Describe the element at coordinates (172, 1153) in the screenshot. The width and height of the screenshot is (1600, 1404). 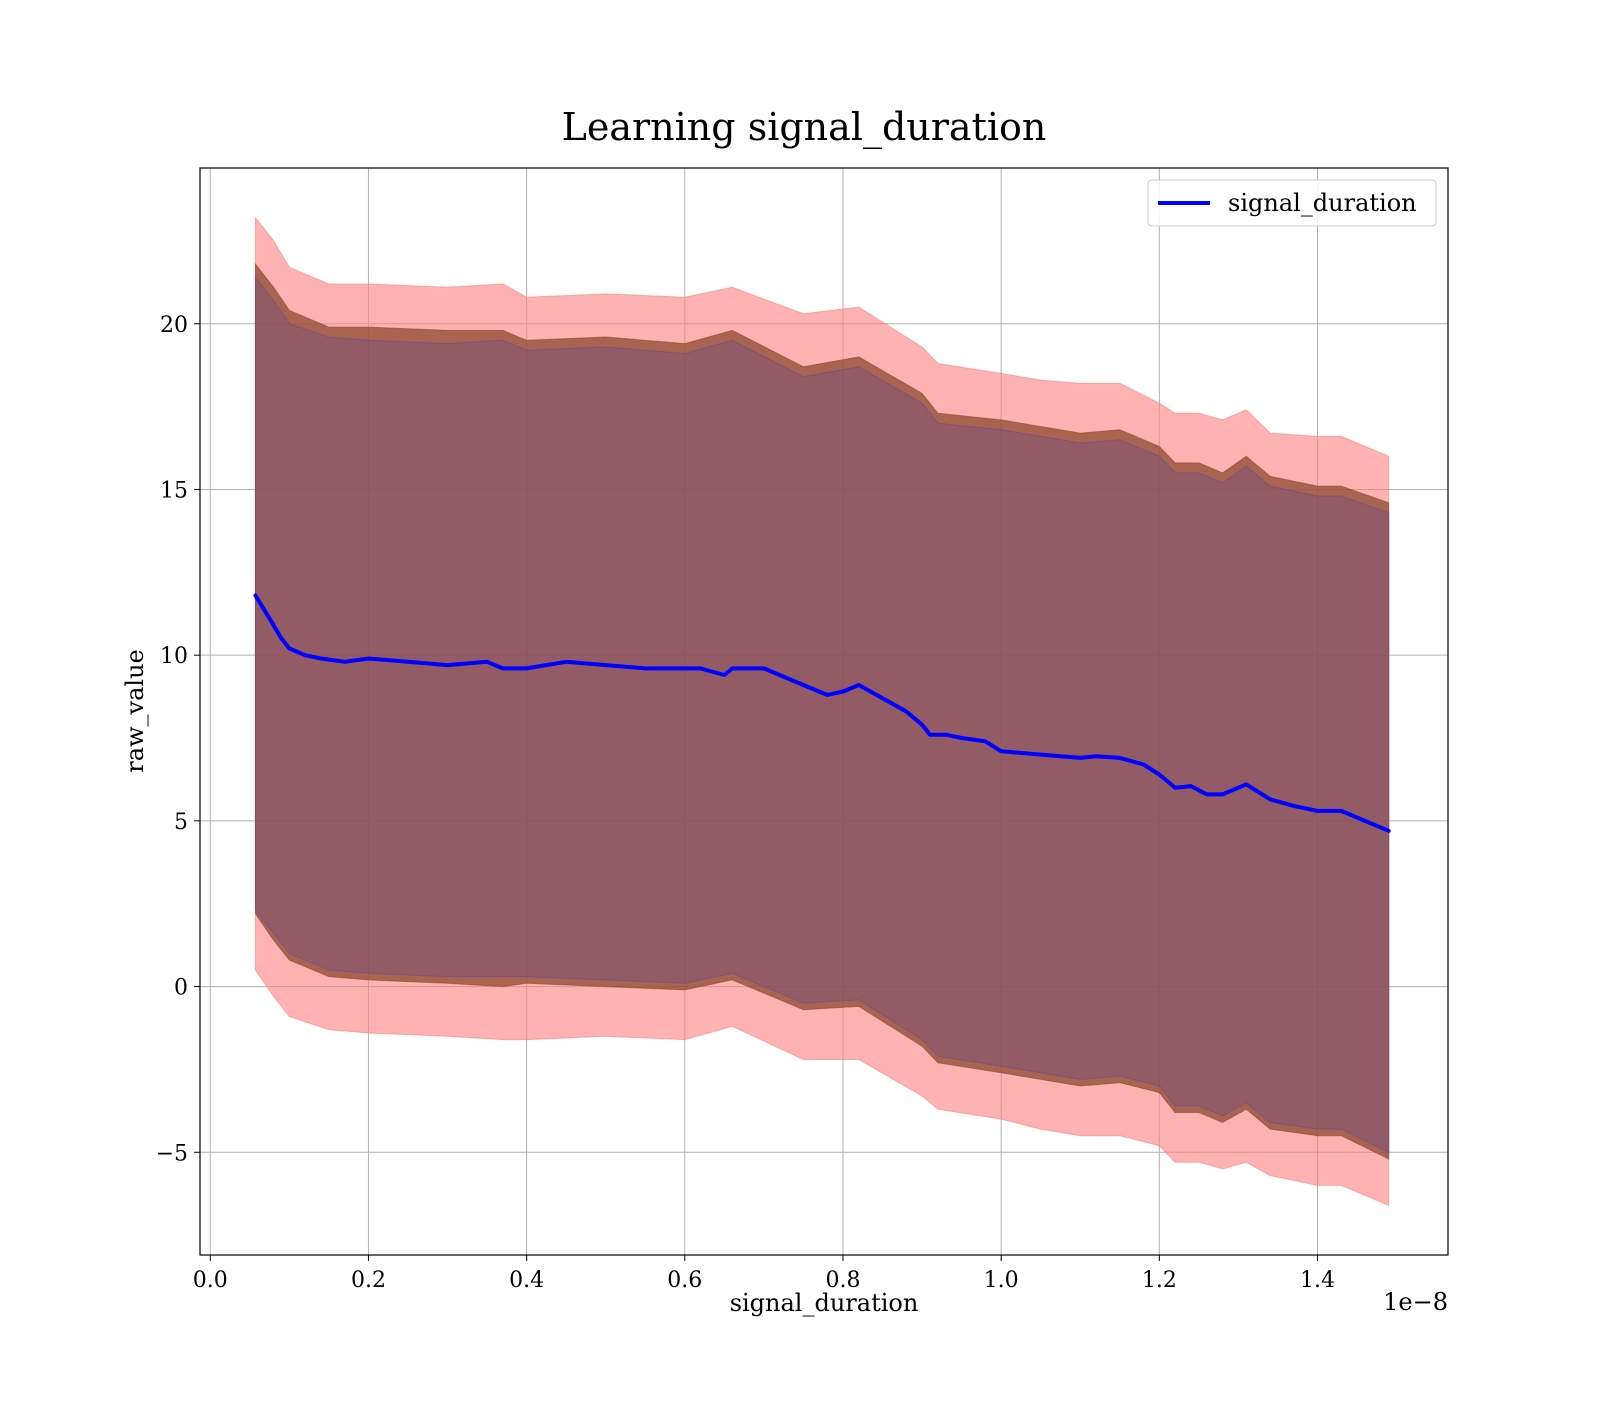
I see `y-tick-label: −5` at that location.